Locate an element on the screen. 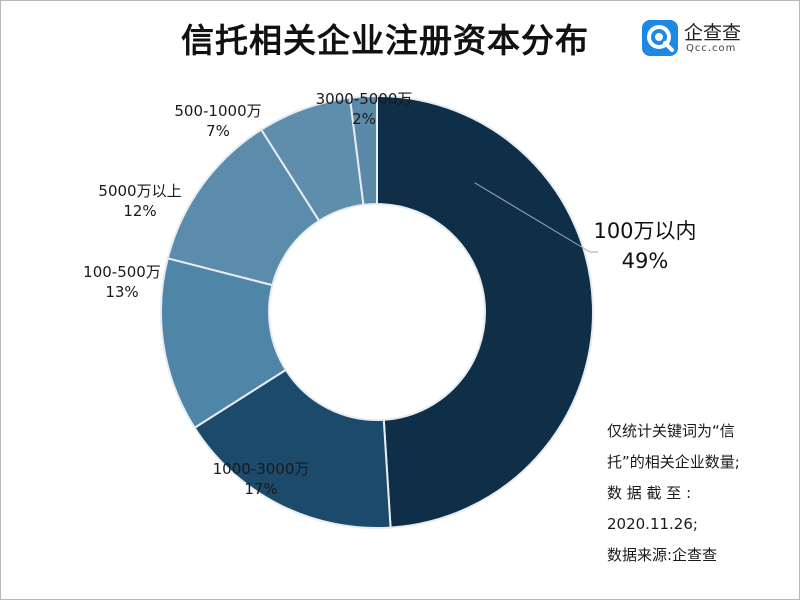 This screenshot has height=600, width=800. slice-percent-label: 12% is located at coordinates (139, 211).